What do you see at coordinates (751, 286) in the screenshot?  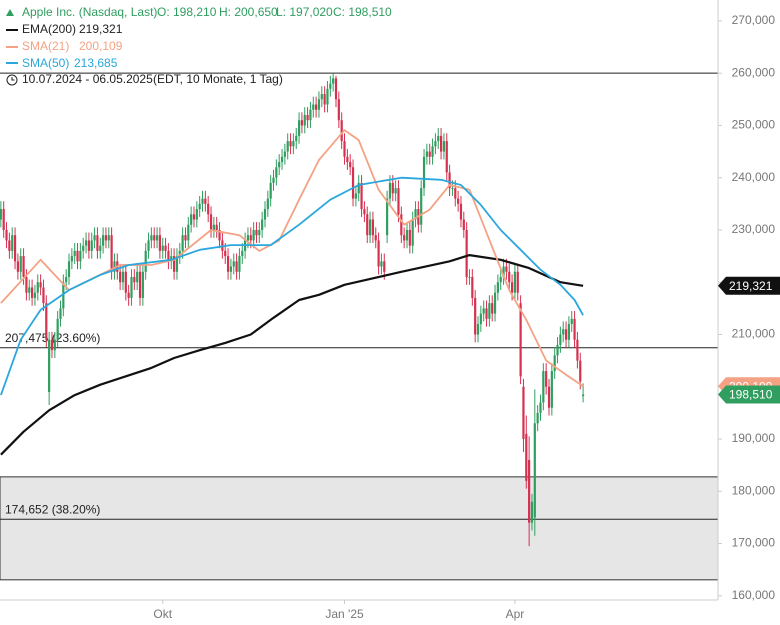 I see `price-tag: 219,321` at bounding box center [751, 286].